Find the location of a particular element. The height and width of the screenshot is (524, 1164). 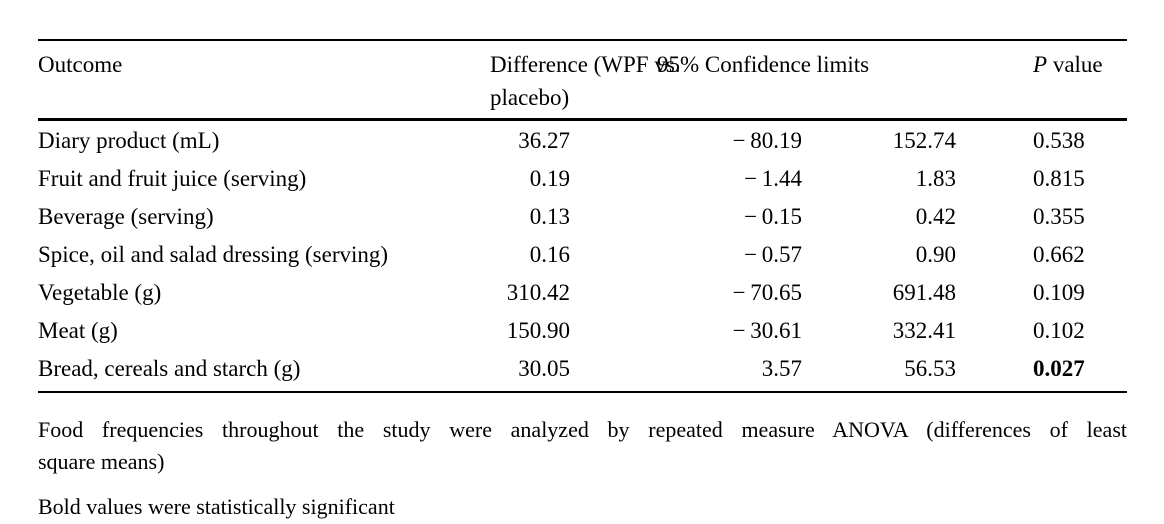

p-value-cell: 0.027 is located at coordinates (1059, 368).